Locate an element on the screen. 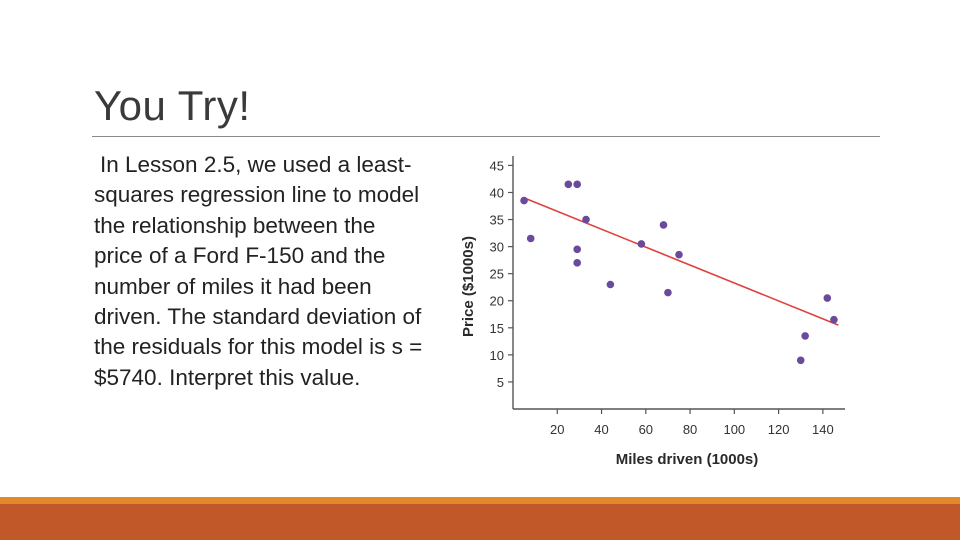 This screenshot has width=960, height=540. y-tick-label: 45 is located at coordinates (497, 165).